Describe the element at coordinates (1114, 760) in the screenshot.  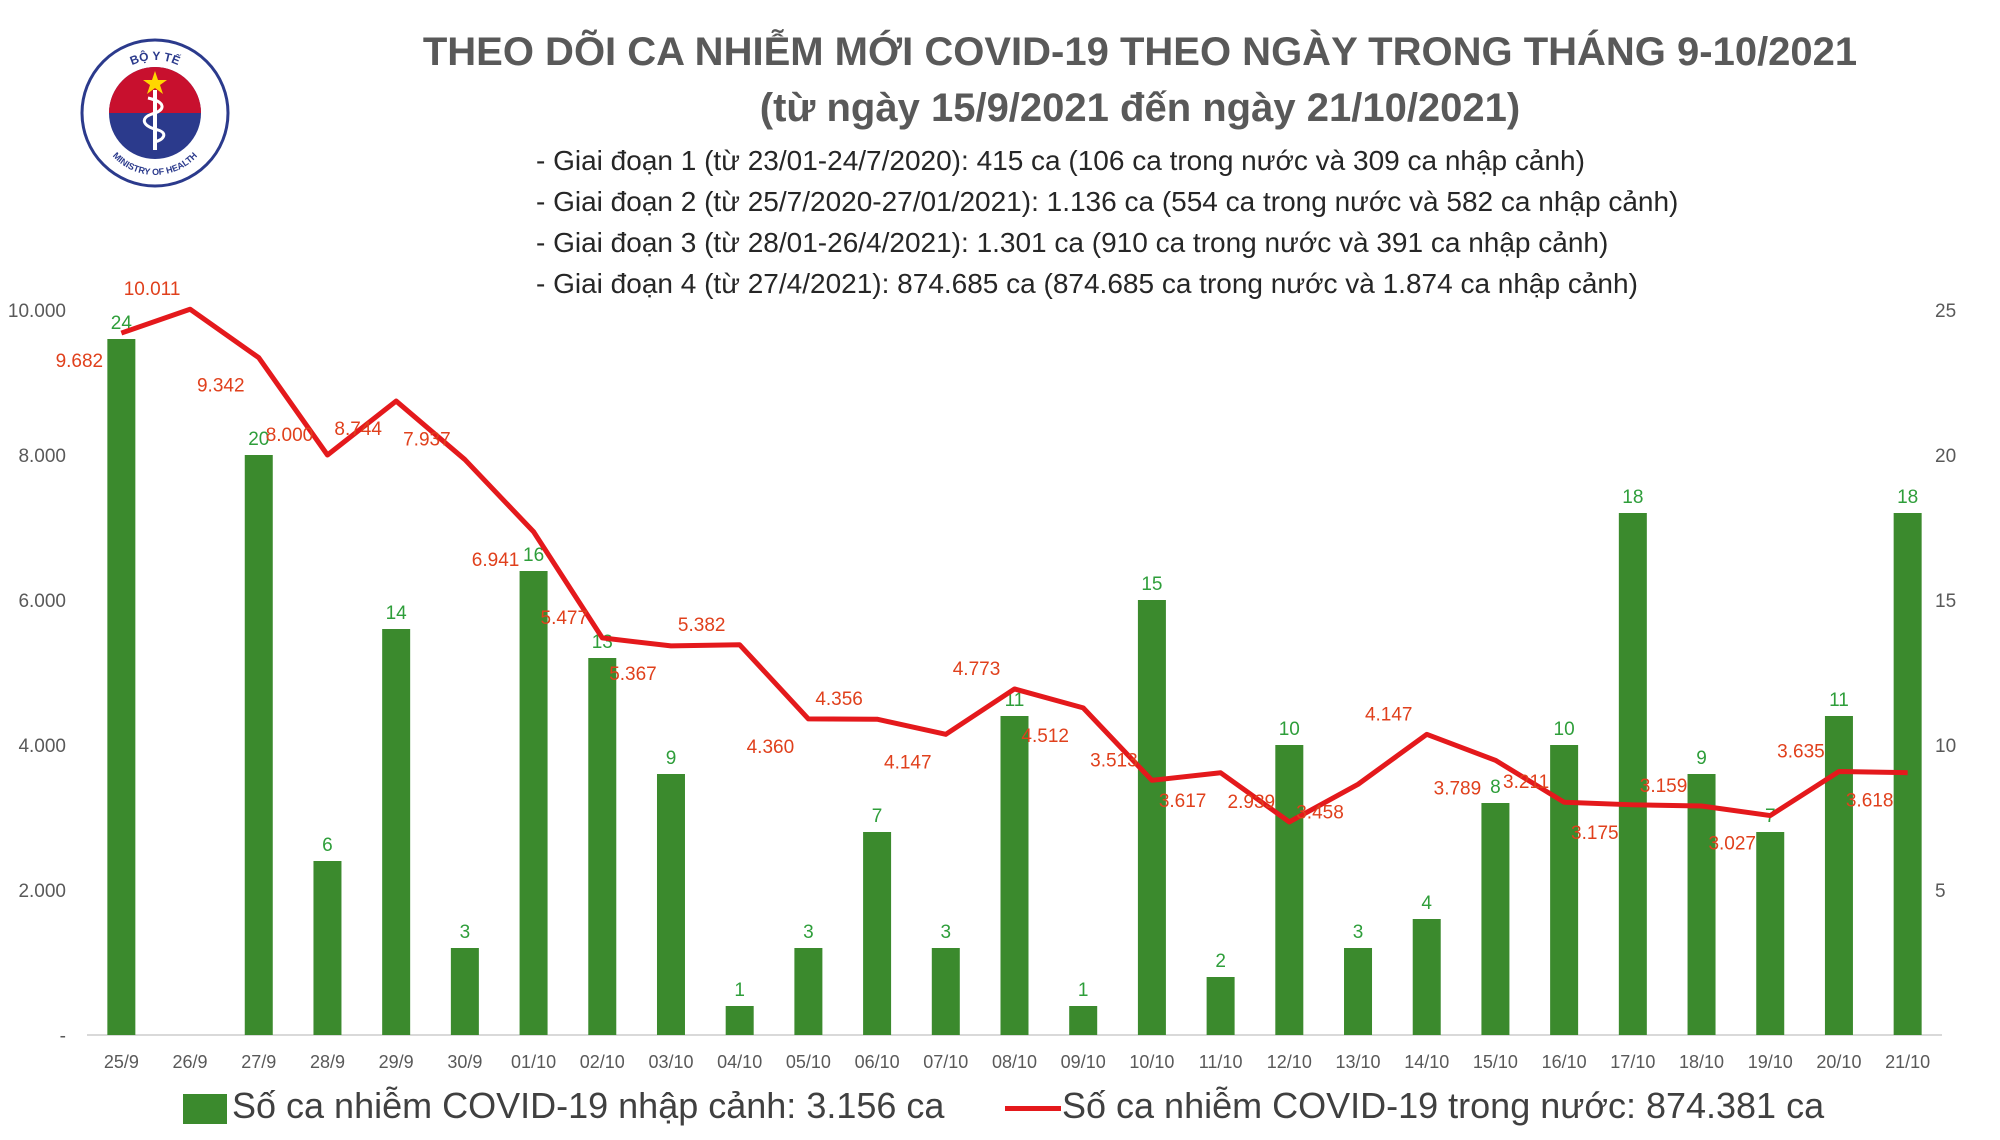
I see `line-data-label: 3.513` at that location.